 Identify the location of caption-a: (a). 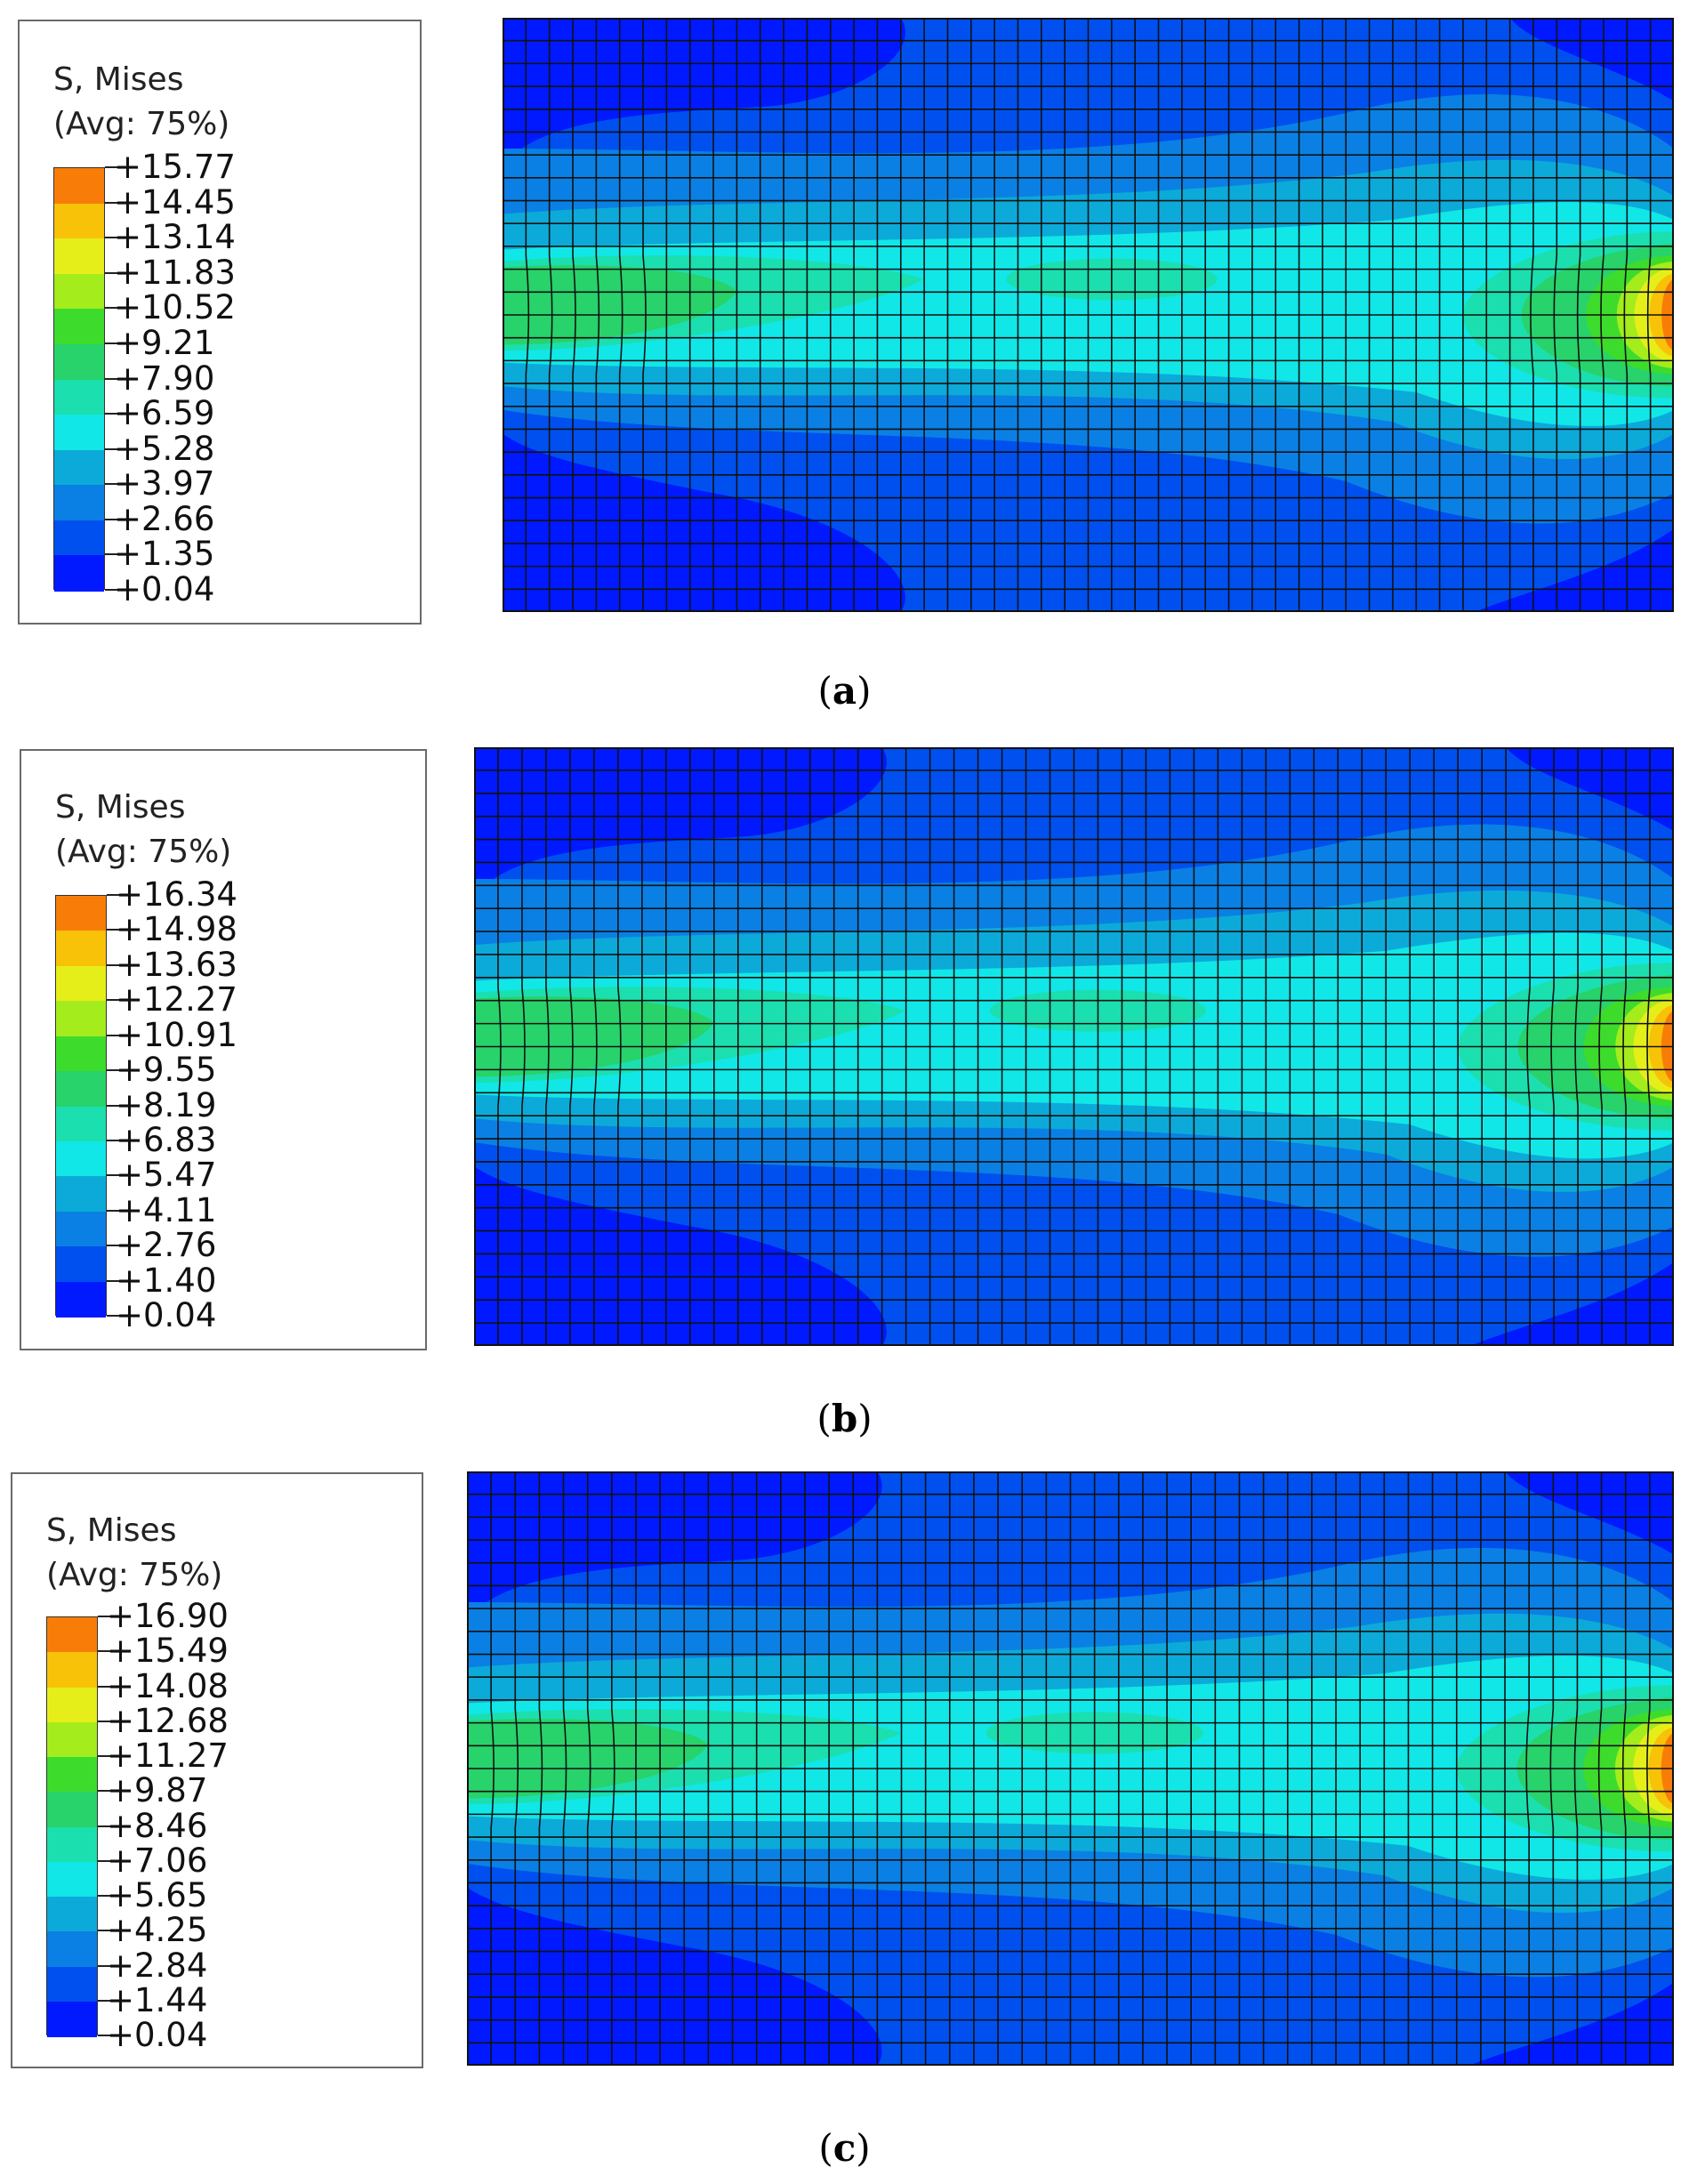
(844, 691).